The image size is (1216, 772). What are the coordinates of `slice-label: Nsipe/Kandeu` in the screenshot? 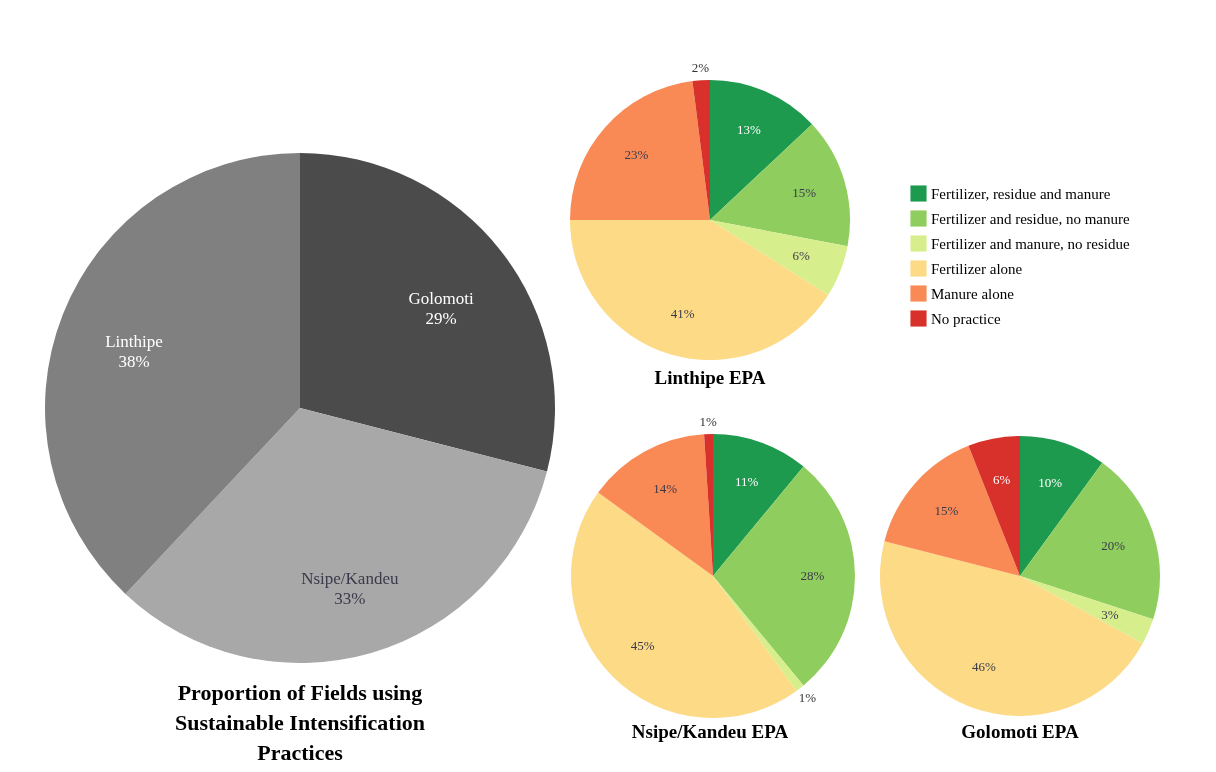 It's located at (350, 579).